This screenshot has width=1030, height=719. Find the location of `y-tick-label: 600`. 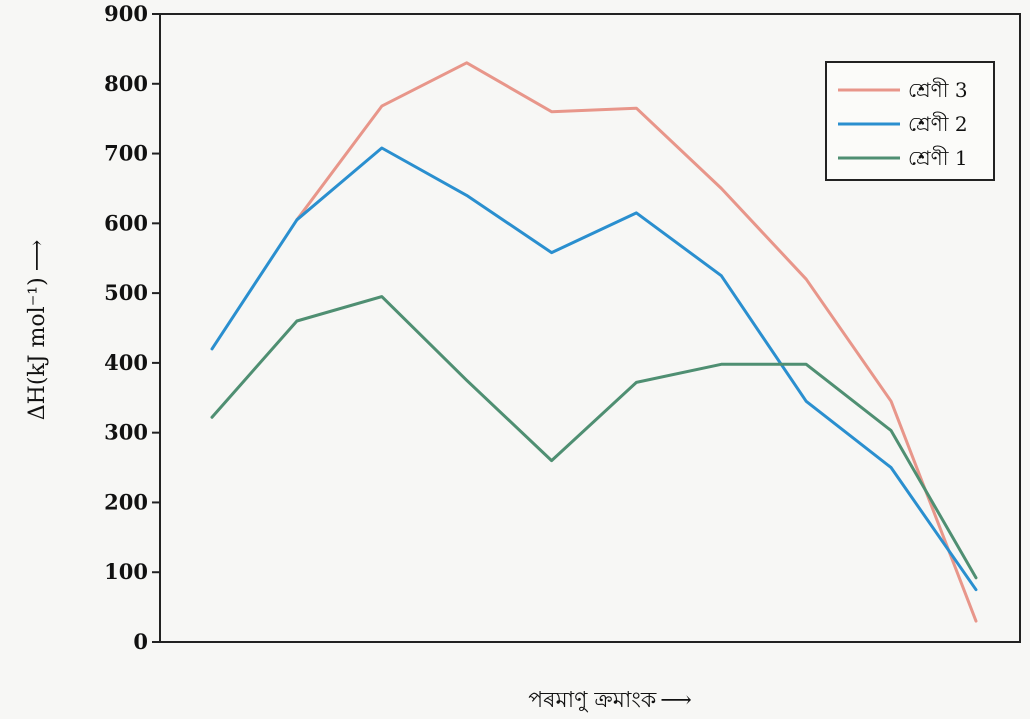

y-tick-label: 600 is located at coordinates (126, 222).